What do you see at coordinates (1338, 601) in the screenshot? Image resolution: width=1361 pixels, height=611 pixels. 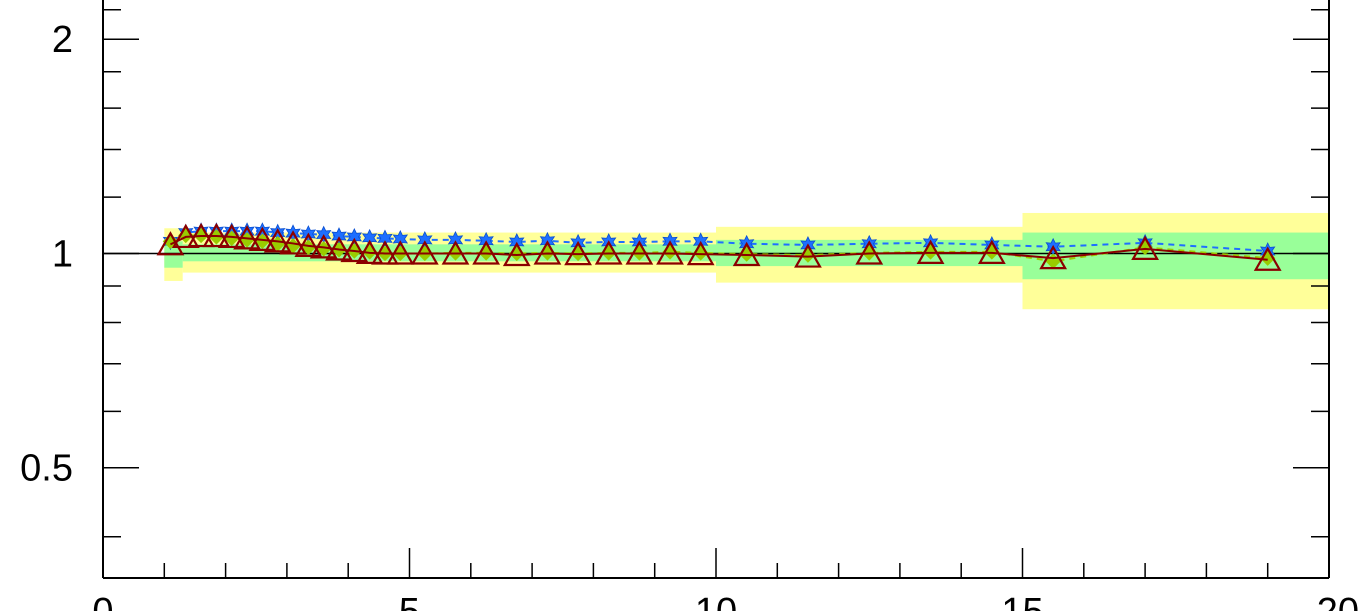 I see `x-tick-label: 20` at bounding box center [1338, 601].